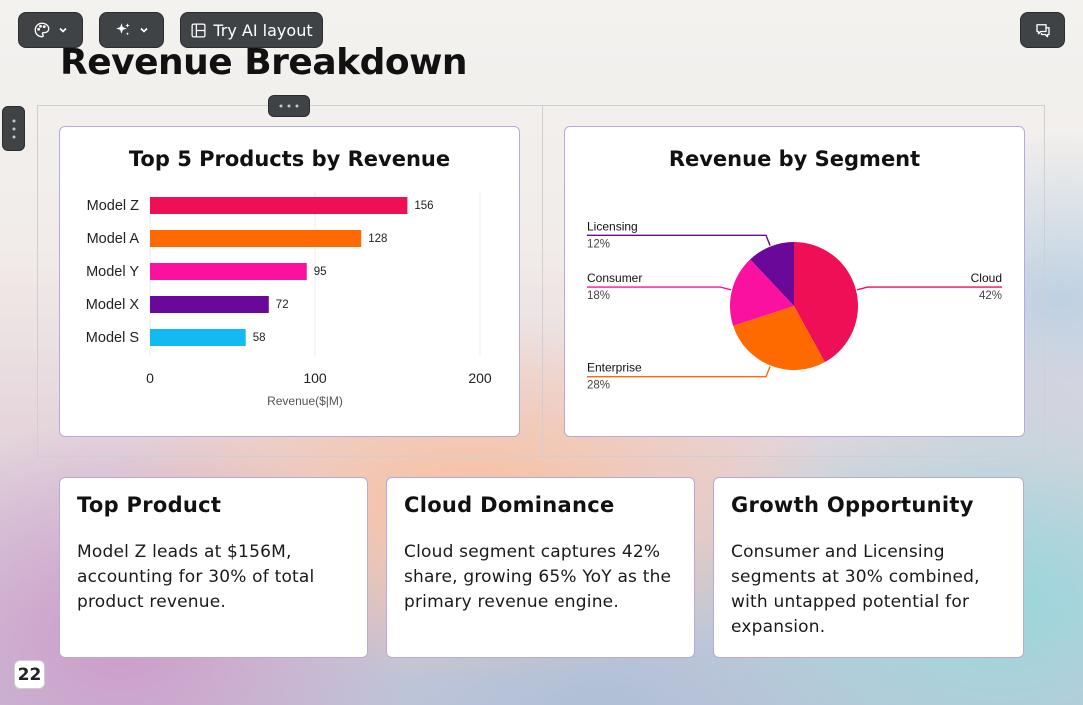  Describe the element at coordinates (598, 296) in the screenshot. I see `pie-slice-percent: 18%` at that location.